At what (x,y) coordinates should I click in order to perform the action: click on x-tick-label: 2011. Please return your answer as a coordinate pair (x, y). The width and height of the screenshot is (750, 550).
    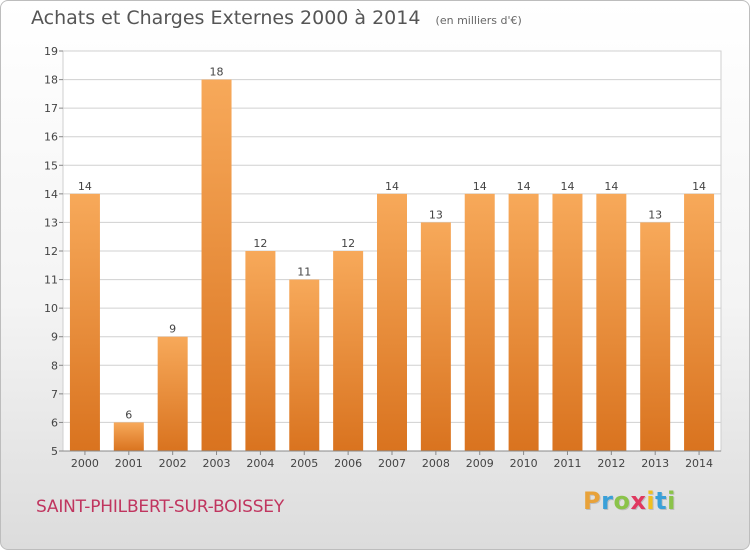
    Looking at the image, I should click on (567, 463).